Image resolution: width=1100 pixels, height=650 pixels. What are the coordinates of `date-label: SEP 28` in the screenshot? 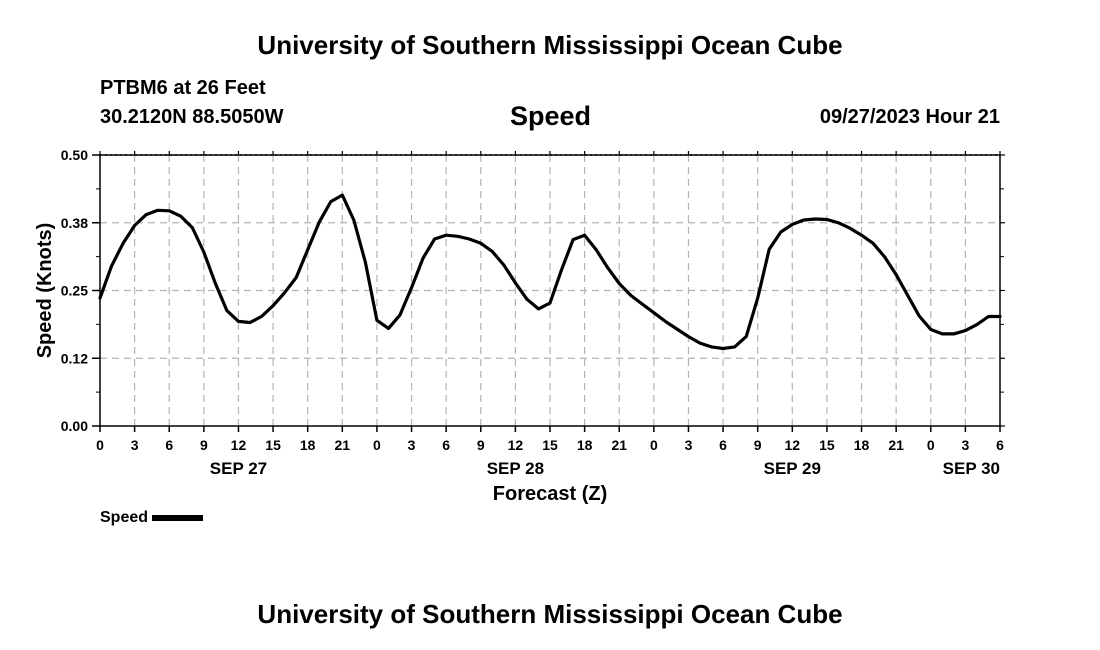 It's located at (515, 468).